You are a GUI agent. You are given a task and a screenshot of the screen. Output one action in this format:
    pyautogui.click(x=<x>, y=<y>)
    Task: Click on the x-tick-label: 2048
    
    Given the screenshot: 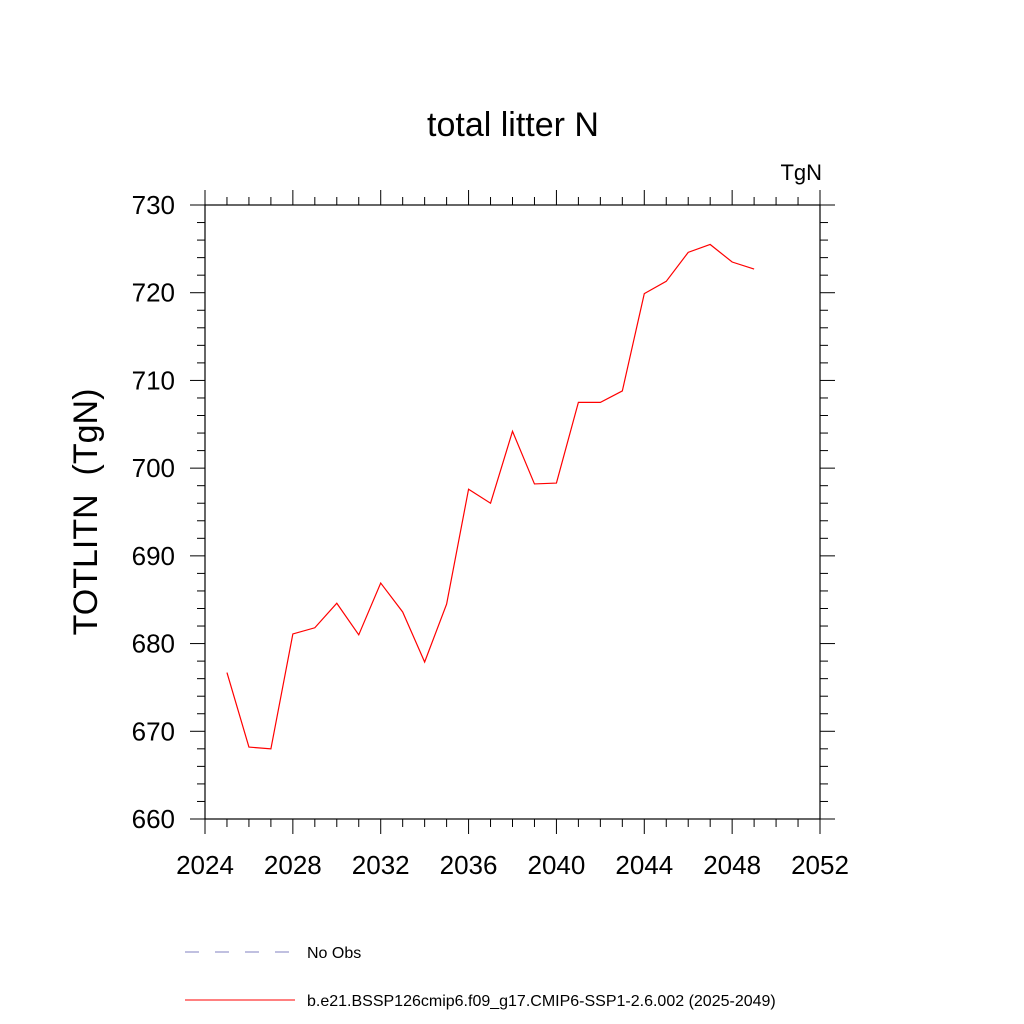 What is the action you would take?
    pyautogui.click(x=732, y=865)
    